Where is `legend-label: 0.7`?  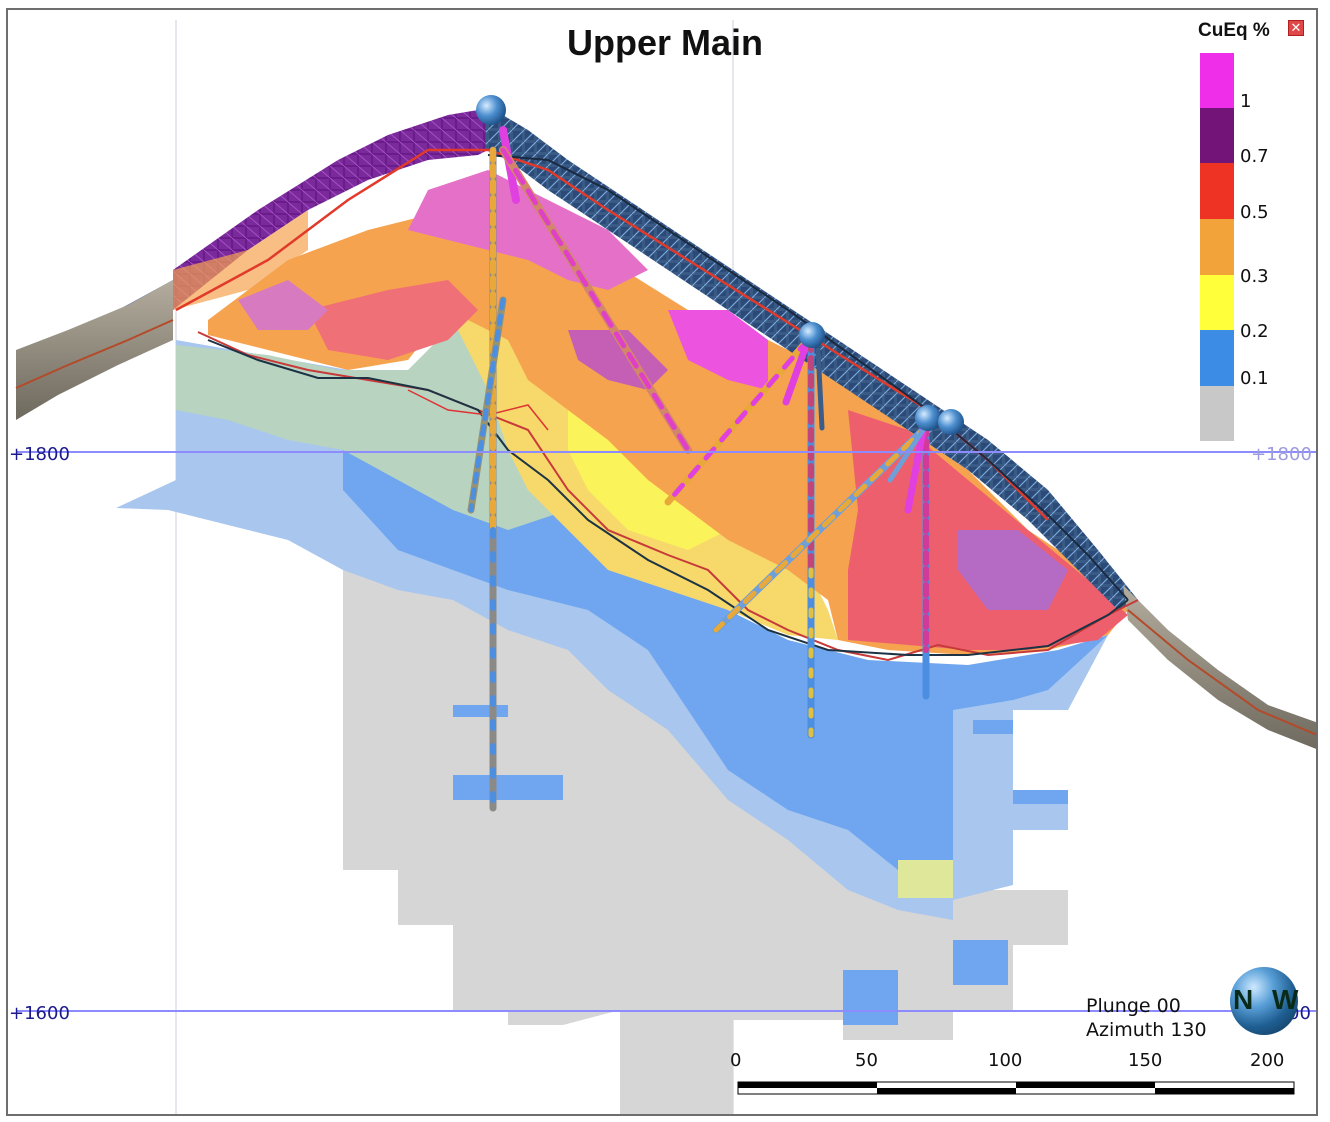 legend-label: 0.7 is located at coordinates (1254, 156).